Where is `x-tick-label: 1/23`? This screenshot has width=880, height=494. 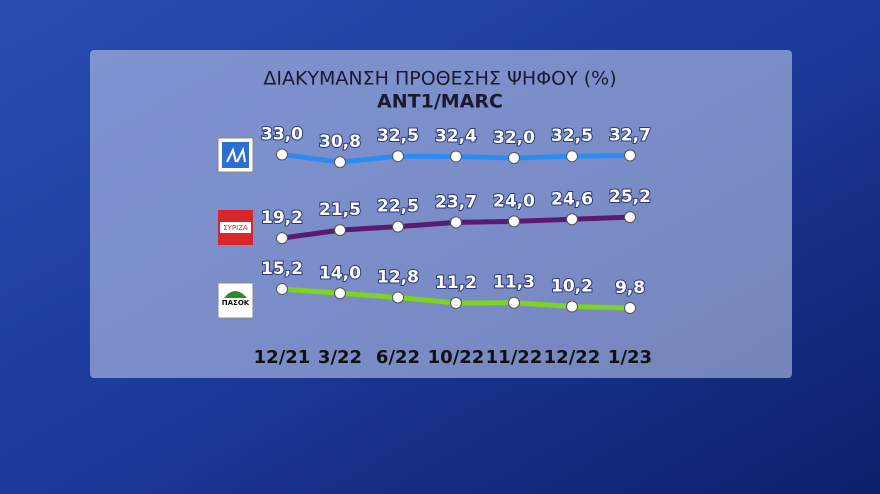
x-tick-label: 1/23 is located at coordinates (630, 357).